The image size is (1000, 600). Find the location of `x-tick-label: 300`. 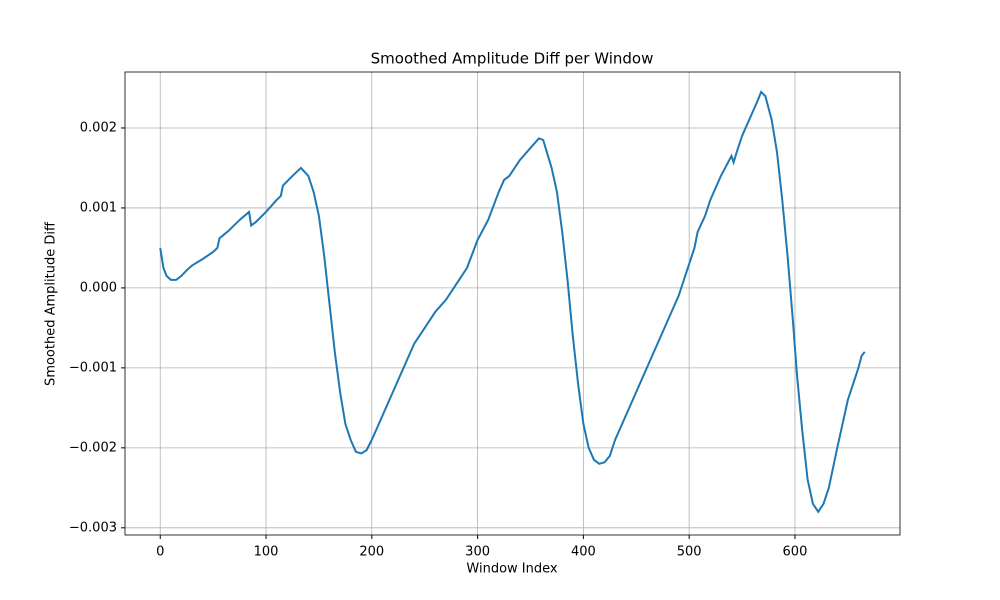

x-tick-label: 300 is located at coordinates (477, 552).